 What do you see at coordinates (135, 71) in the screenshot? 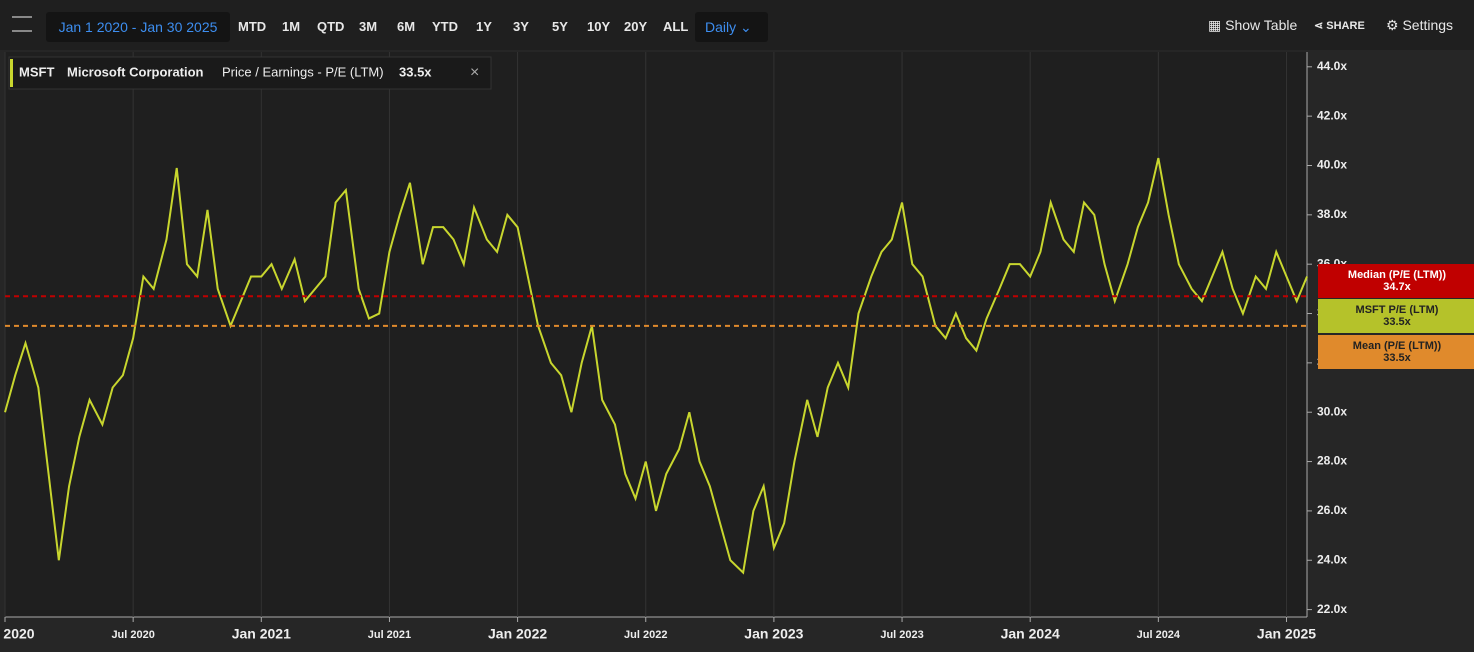
I see `legend-company: Microsoft Corporation` at bounding box center [135, 71].